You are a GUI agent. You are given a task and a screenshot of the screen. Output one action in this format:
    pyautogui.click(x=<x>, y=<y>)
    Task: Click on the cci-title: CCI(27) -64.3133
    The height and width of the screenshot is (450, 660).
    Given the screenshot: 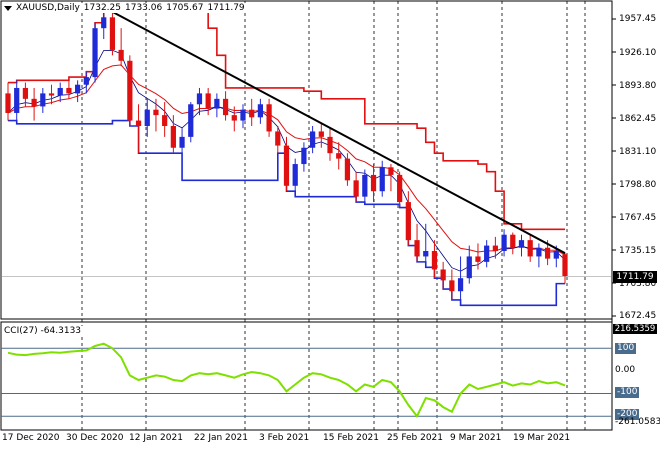 What is the action you would take?
    pyautogui.click(x=44, y=331)
    